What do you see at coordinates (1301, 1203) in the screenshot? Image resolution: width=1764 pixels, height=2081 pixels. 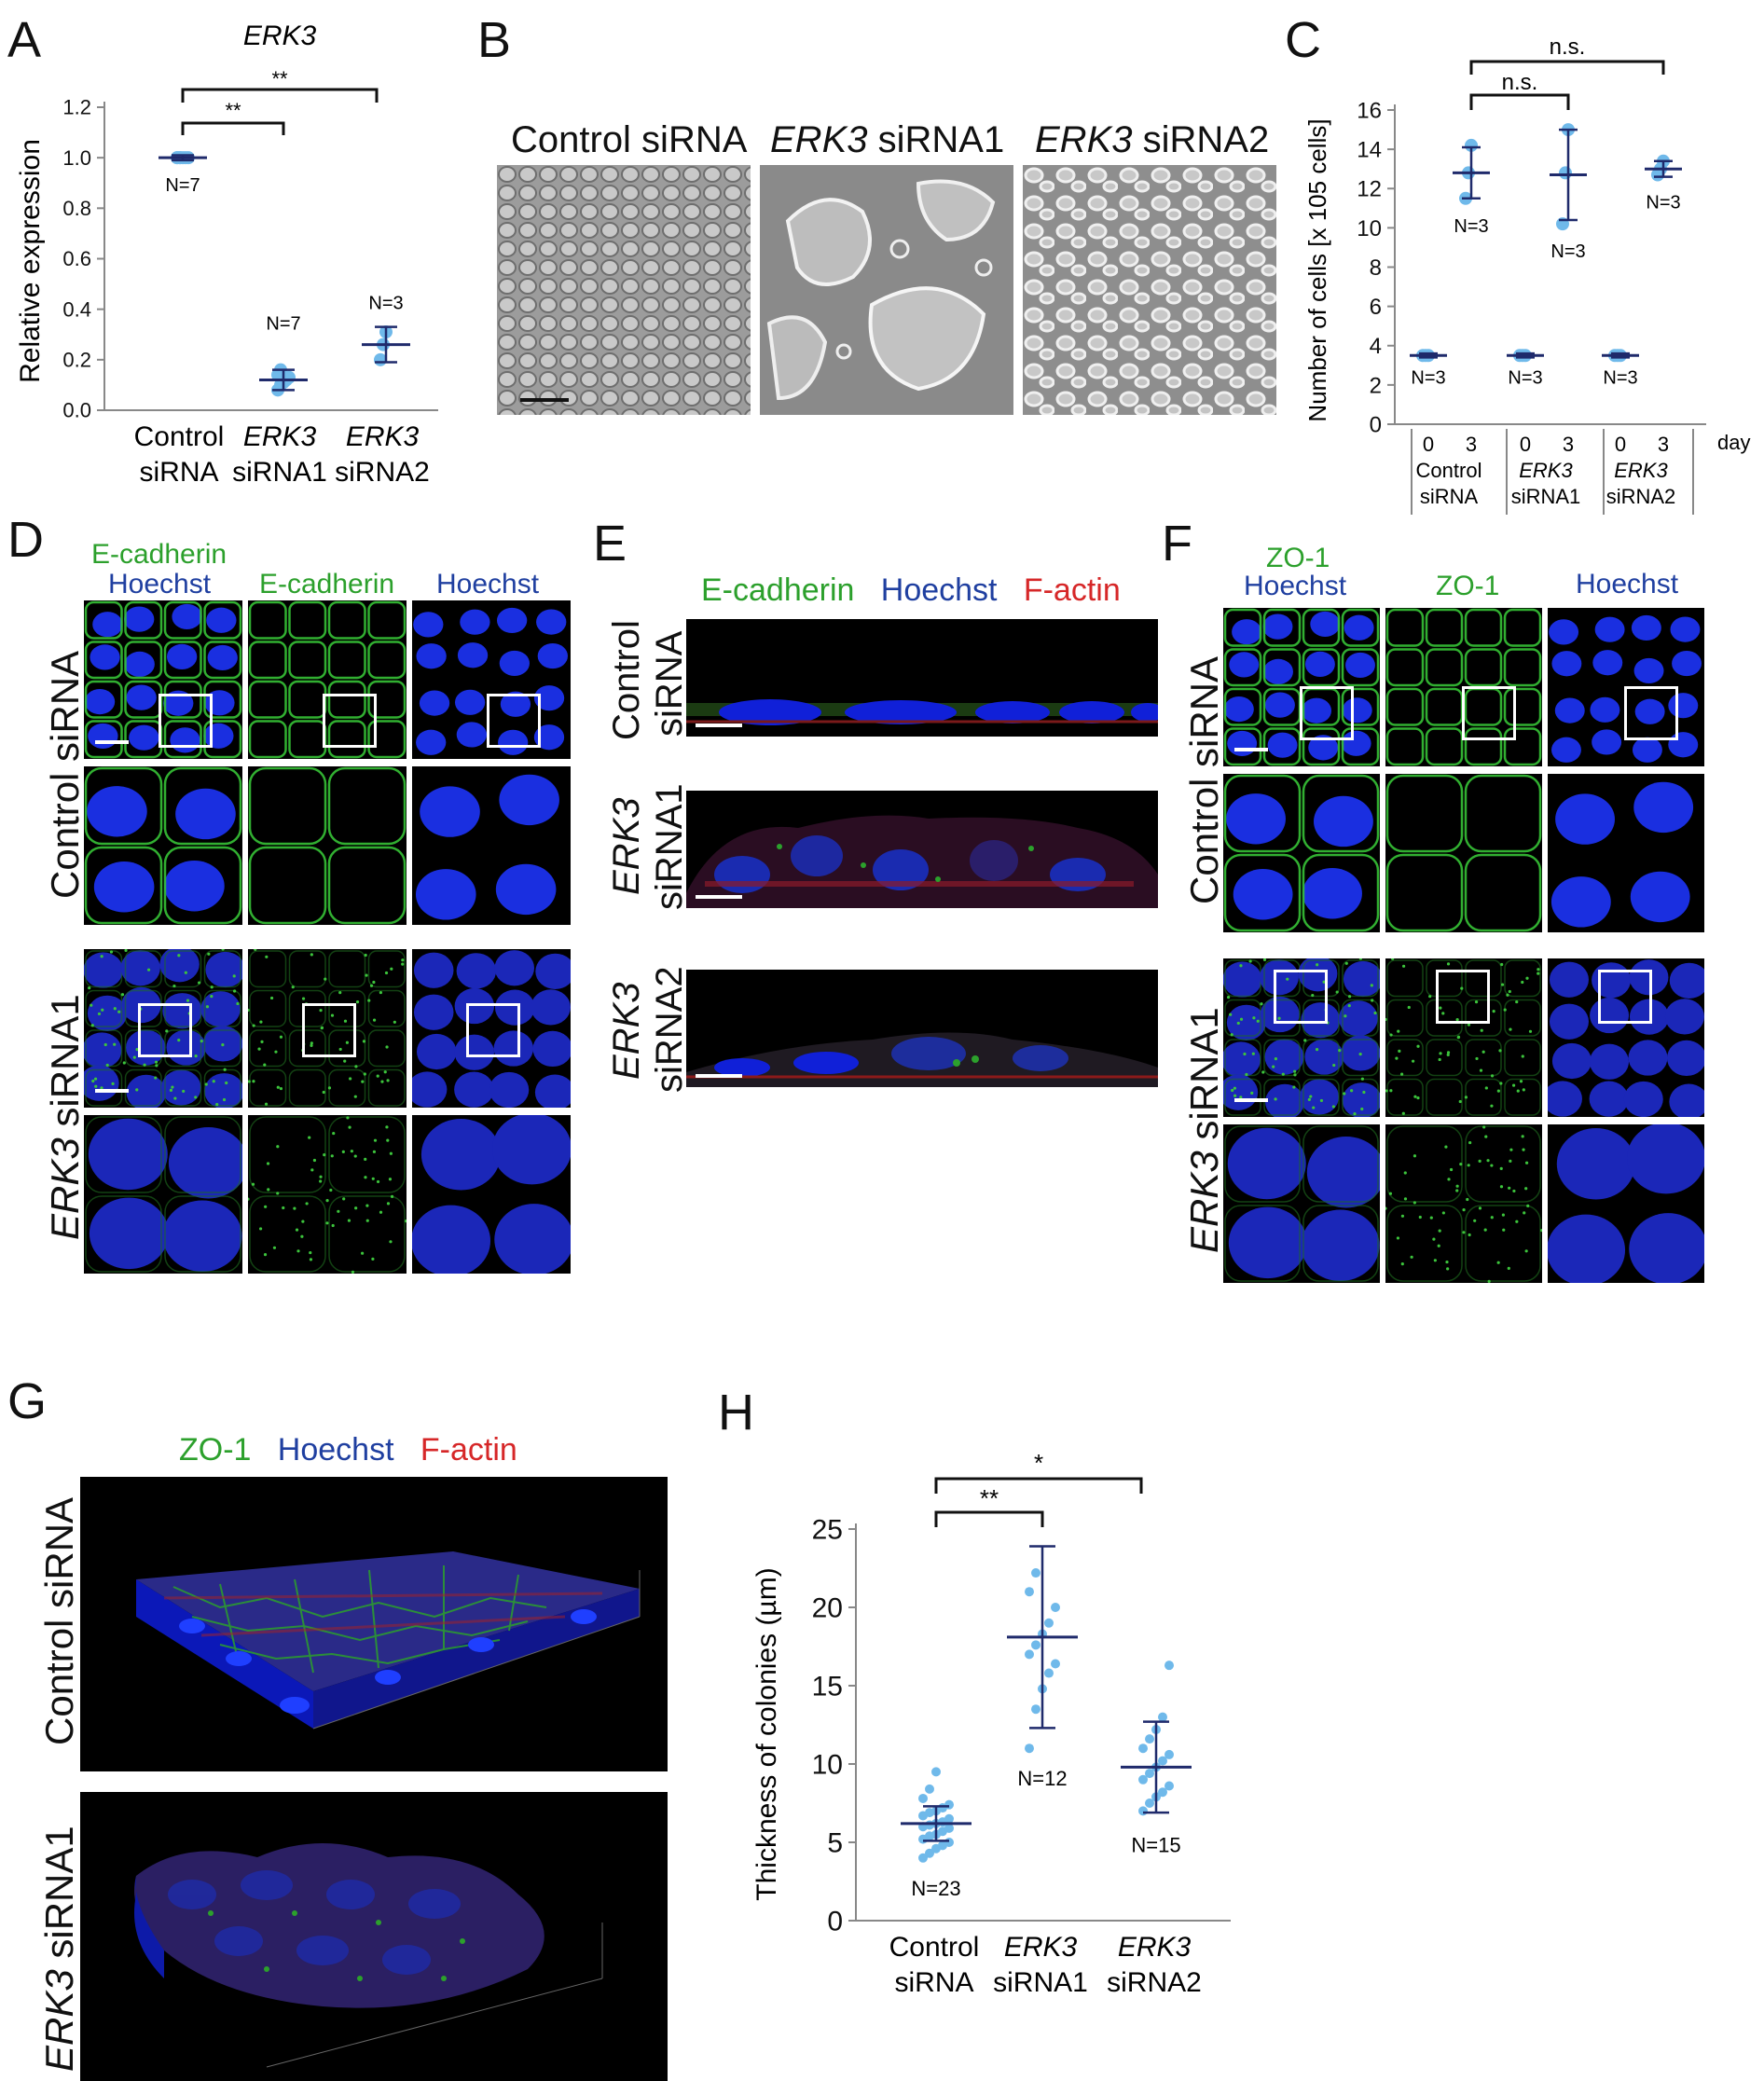 I see `f-image-r4-c1` at bounding box center [1301, 1203].